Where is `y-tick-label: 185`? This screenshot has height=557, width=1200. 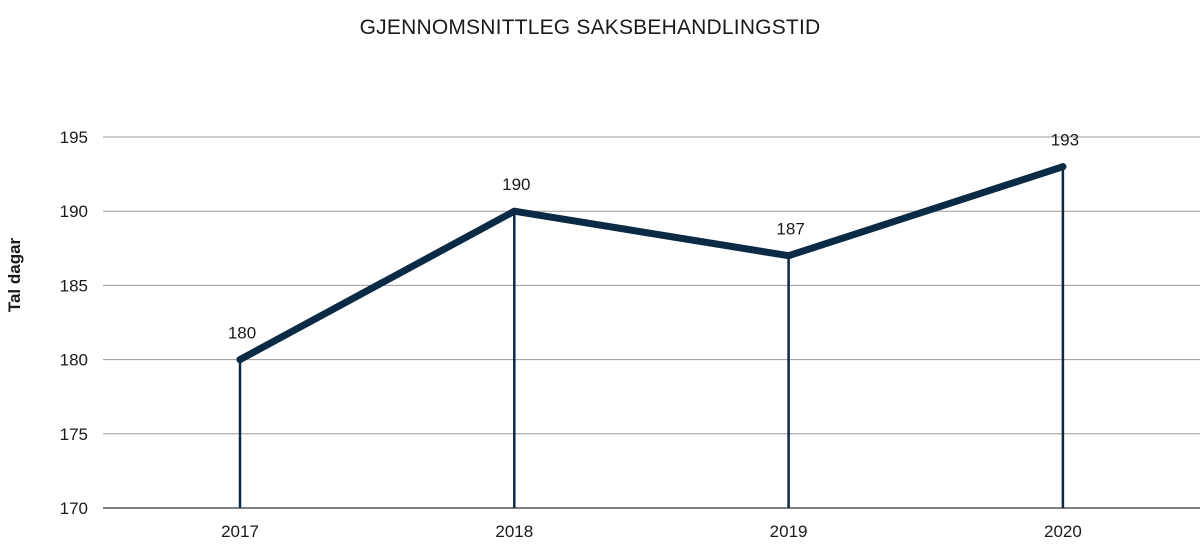
y-tick-label: 185 is located at coordinates (74, 285).